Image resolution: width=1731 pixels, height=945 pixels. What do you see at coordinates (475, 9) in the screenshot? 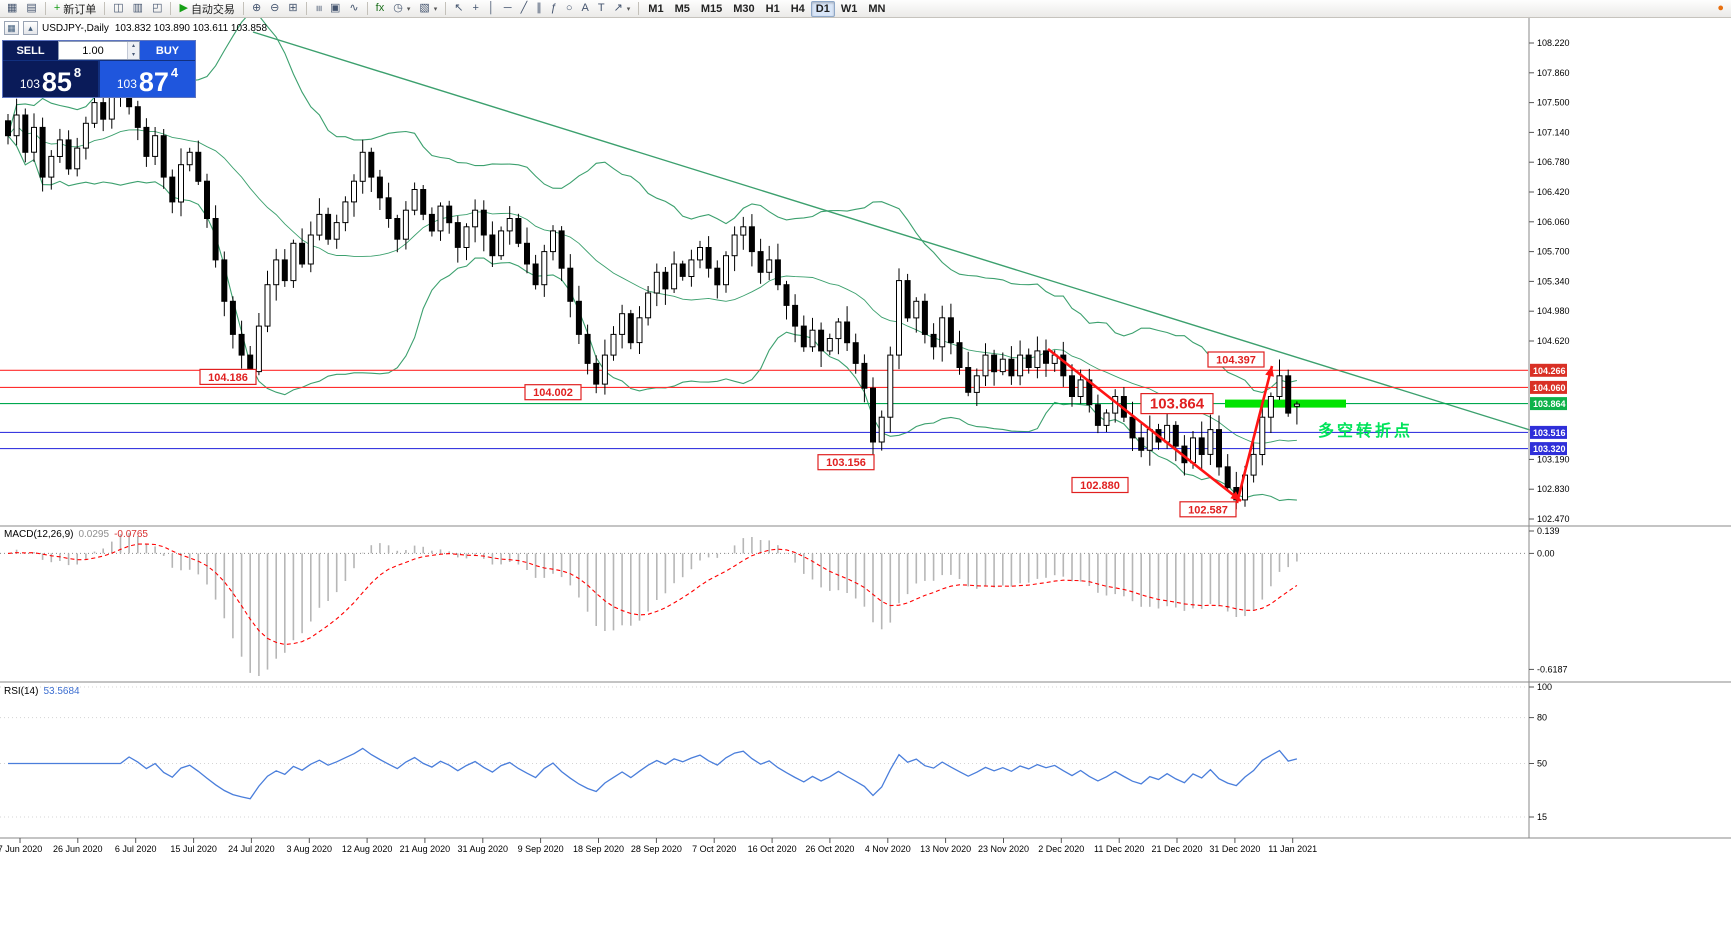
I see `crosshair-button: +` at bounding box center [475, 9].